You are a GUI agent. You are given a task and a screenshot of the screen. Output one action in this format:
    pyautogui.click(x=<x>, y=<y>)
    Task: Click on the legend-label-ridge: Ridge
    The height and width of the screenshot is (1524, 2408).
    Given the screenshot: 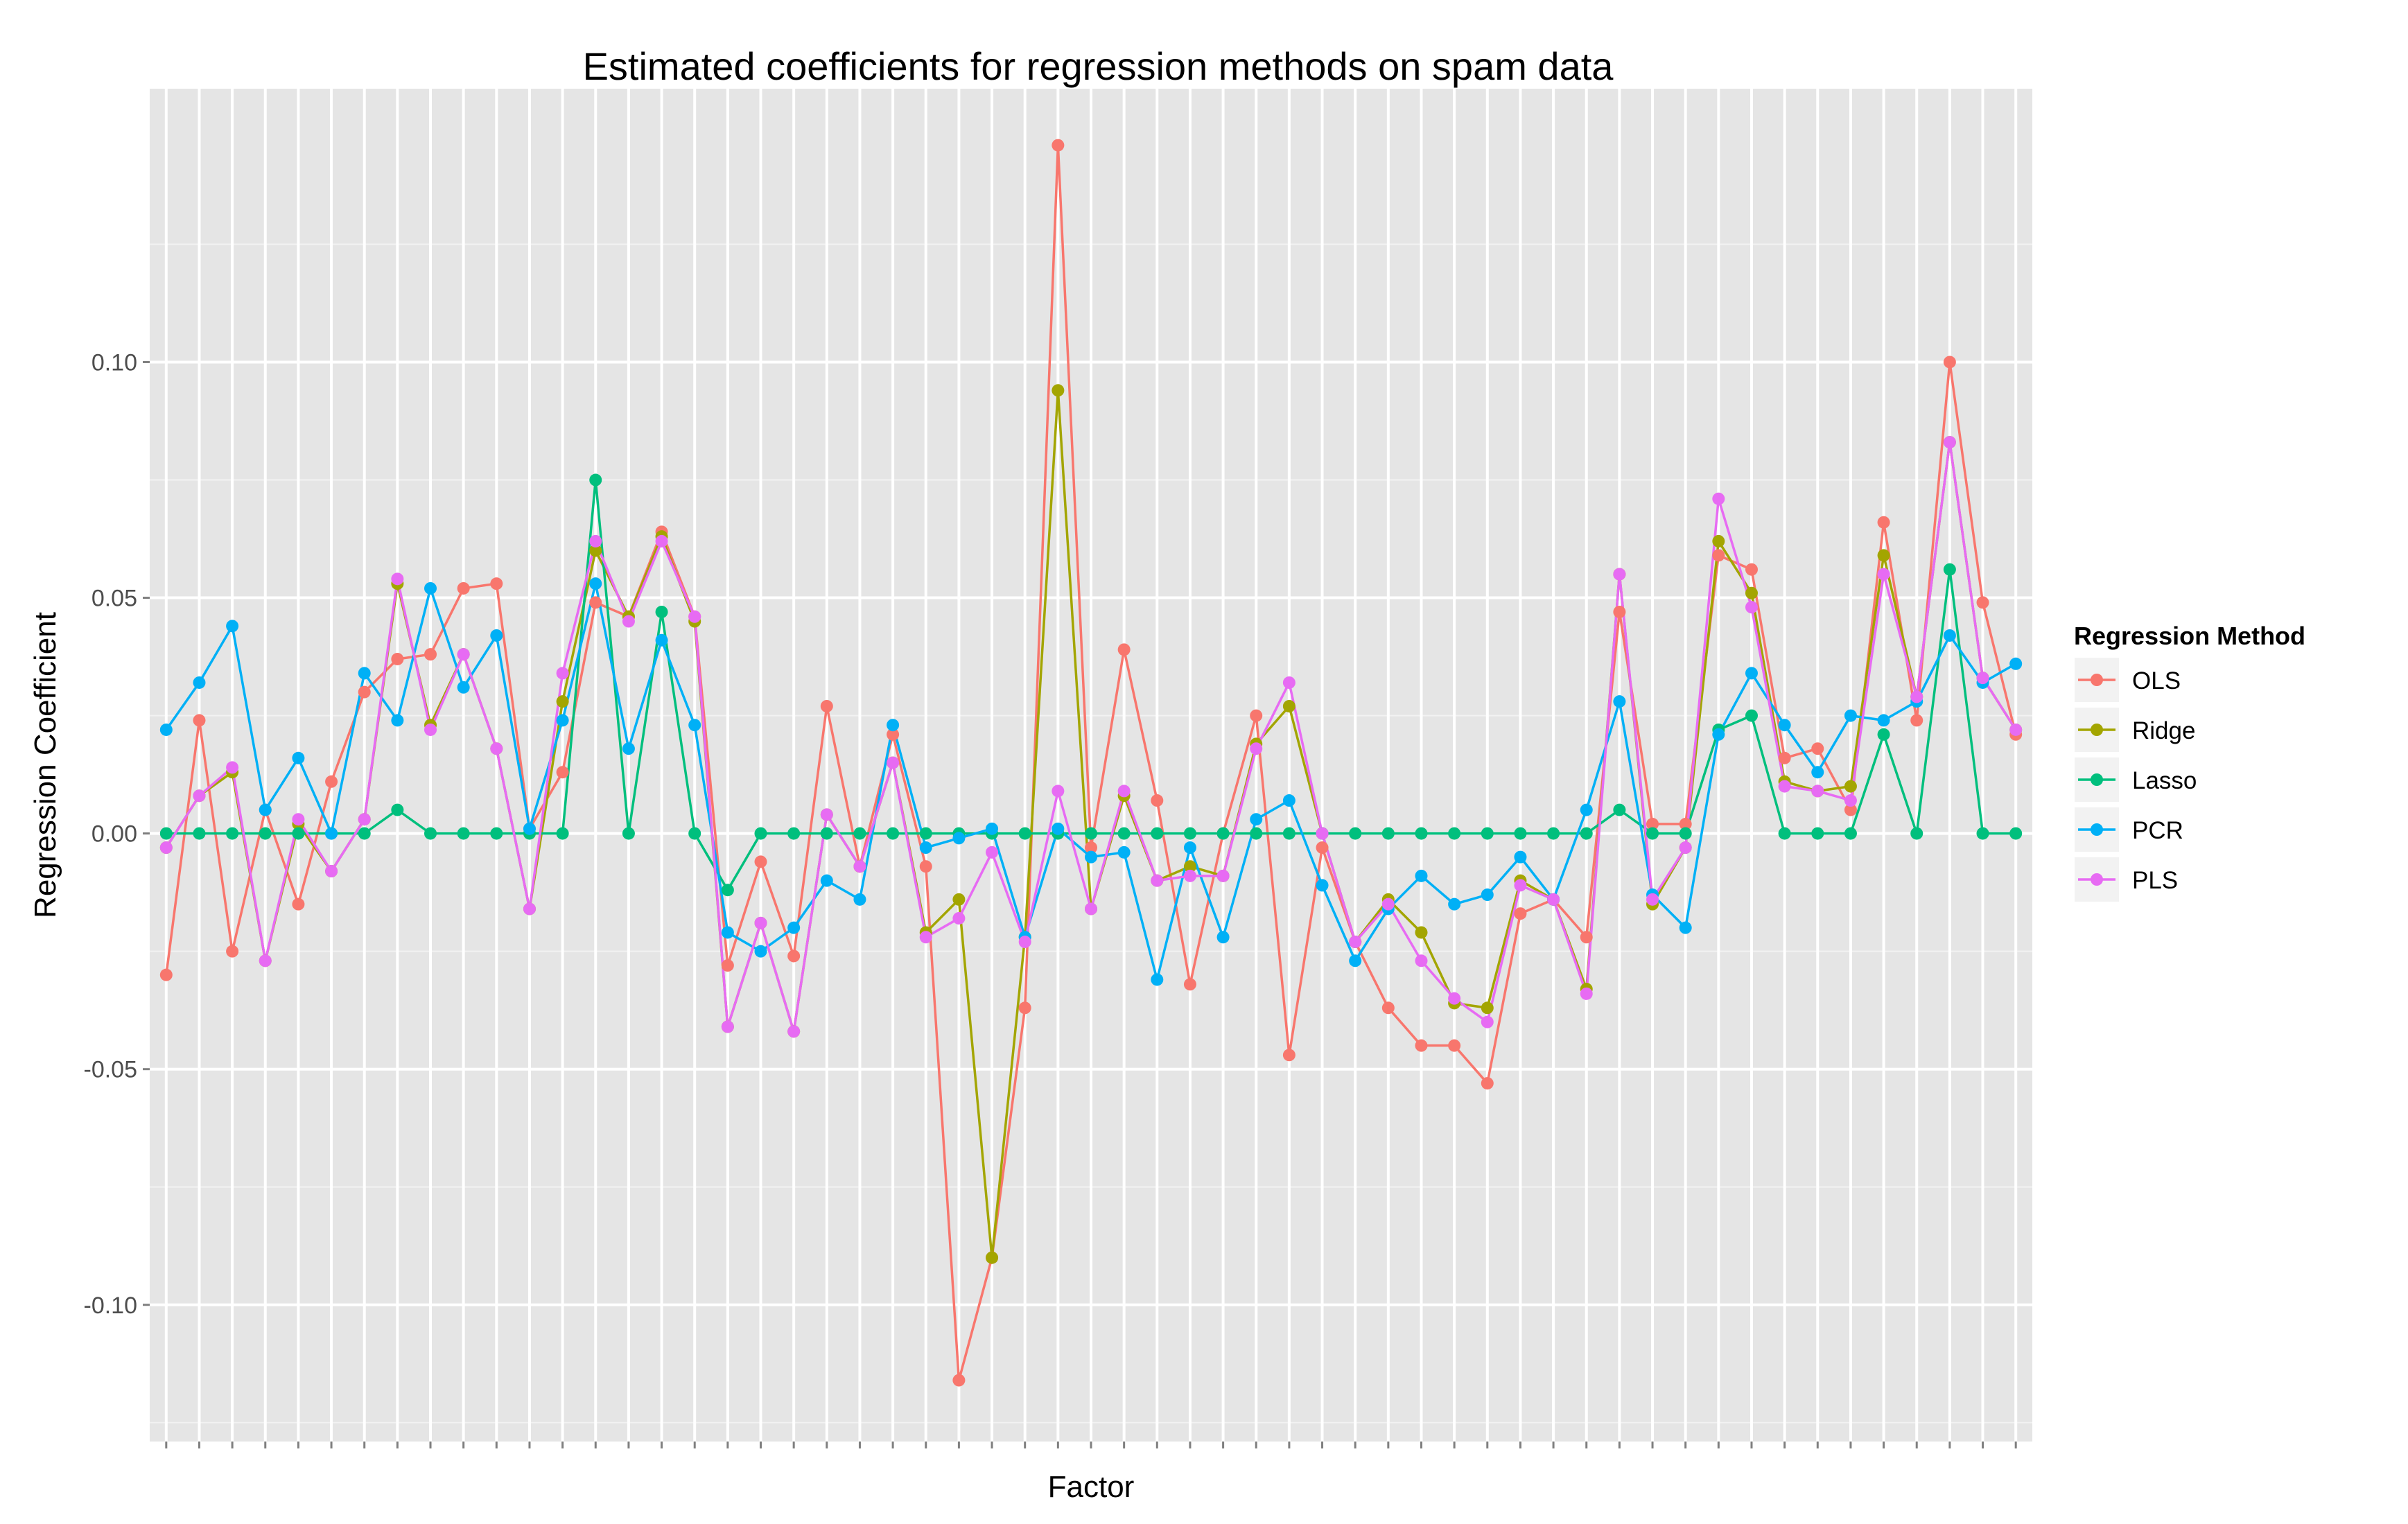 What is the action you would take?
    pyautogui.click(x=2163, y=730)
    